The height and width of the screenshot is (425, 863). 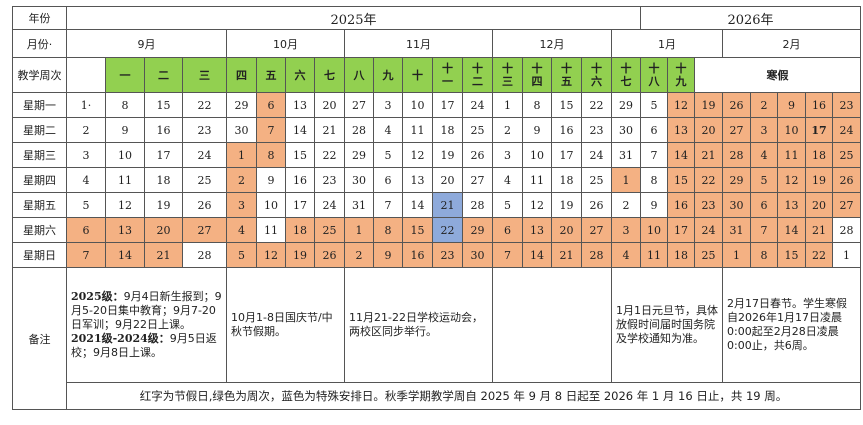 I want to click on note-2021-text: 9月5日返校；9月8日上课。, so click(x=144, y=345).